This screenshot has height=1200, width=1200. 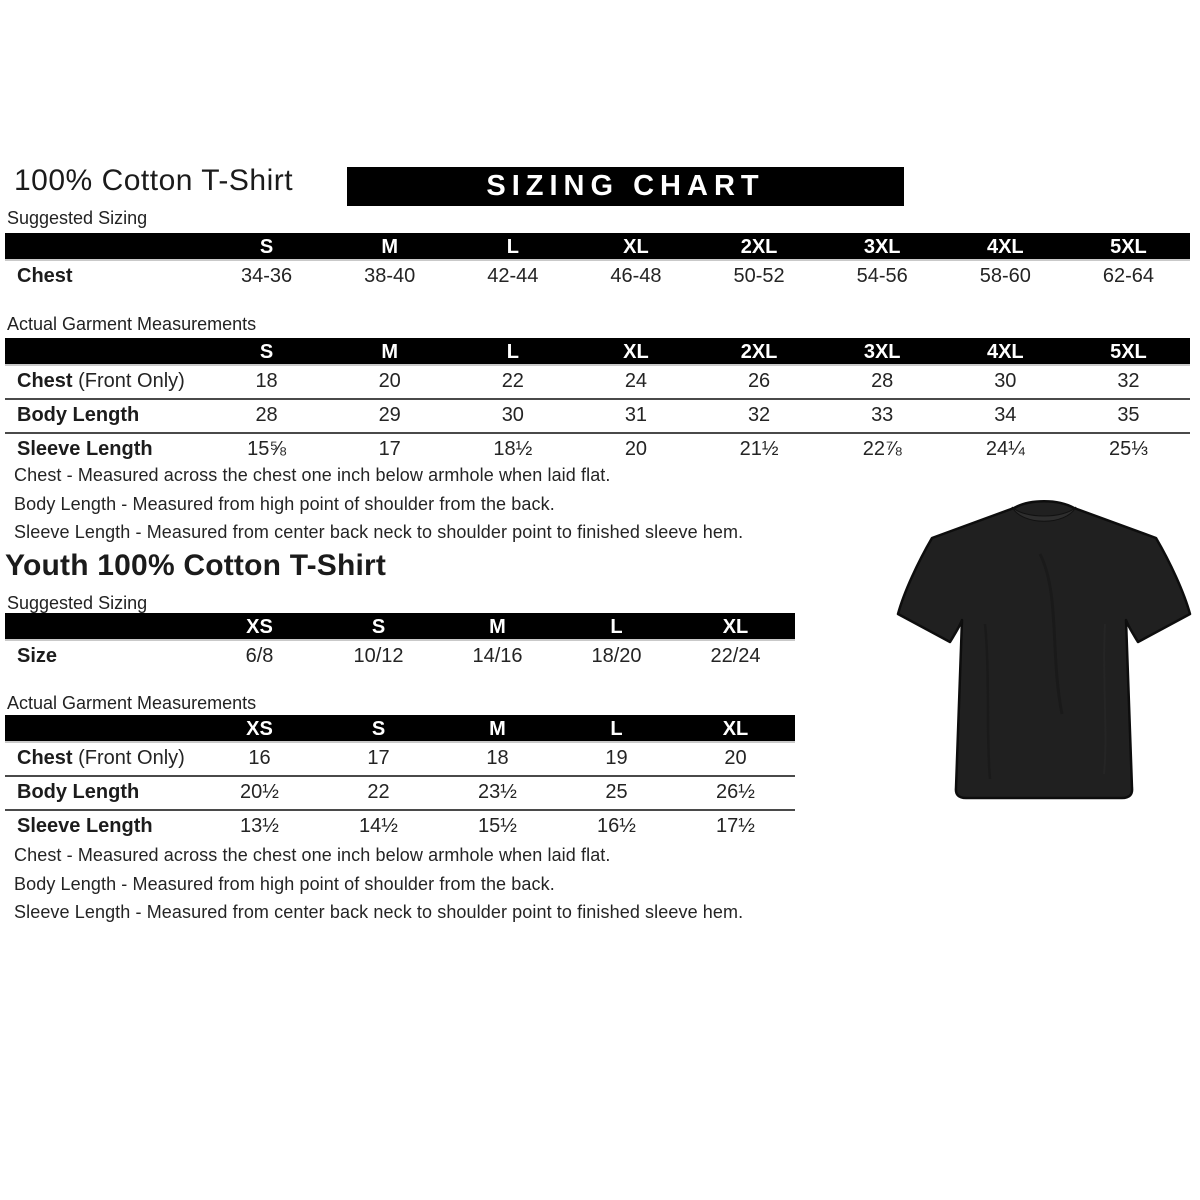 I want to click on table-row: Size 6/8 10/12 14/16 18/20 22/24, so click(x=400, y=657).